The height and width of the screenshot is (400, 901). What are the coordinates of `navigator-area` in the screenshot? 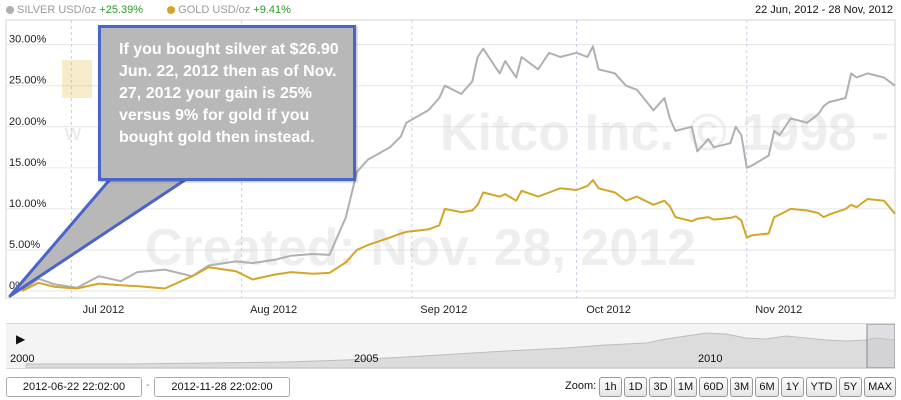 It's located at (460, 350).